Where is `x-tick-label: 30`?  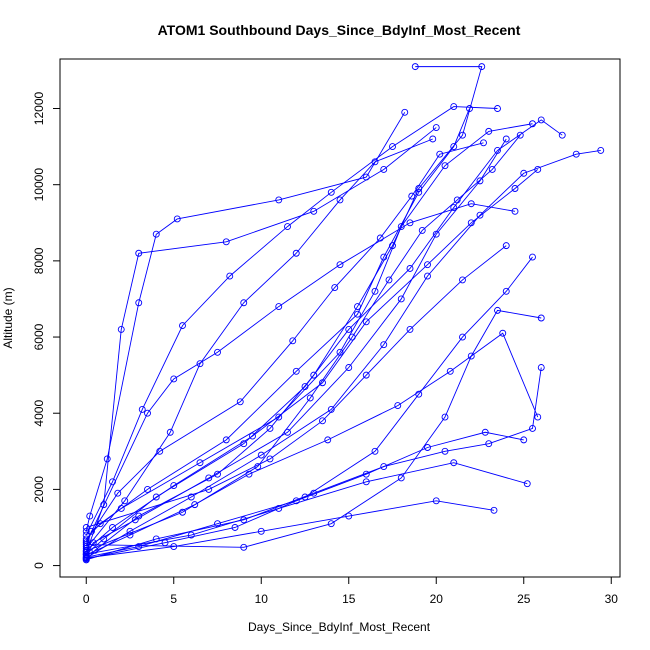 x-tick-label: 30 is located at coordinates (612, 599).